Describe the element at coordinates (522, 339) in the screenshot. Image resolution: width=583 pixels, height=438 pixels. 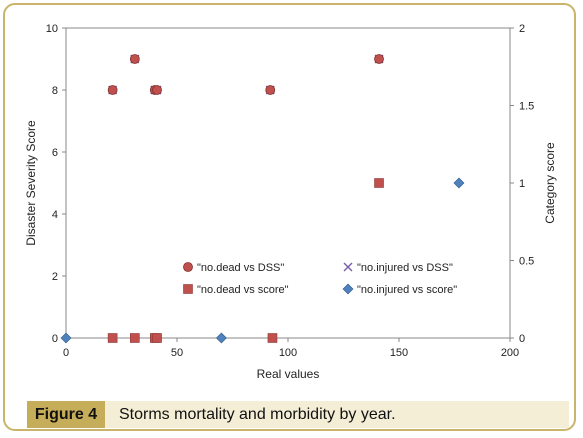
I see `y2-tick-label: 0` at that location.